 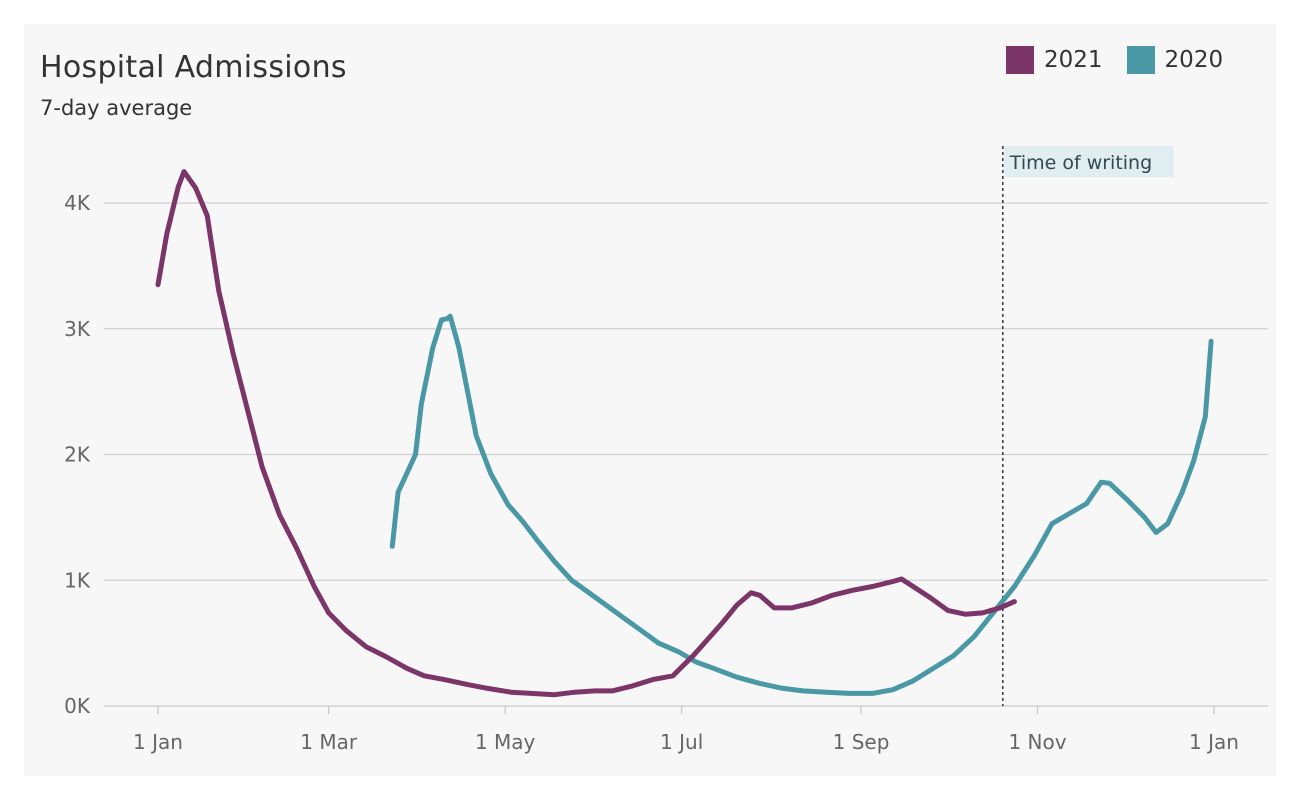 I want to click on y-tick-label: 1K, so click(x=77, y=580).